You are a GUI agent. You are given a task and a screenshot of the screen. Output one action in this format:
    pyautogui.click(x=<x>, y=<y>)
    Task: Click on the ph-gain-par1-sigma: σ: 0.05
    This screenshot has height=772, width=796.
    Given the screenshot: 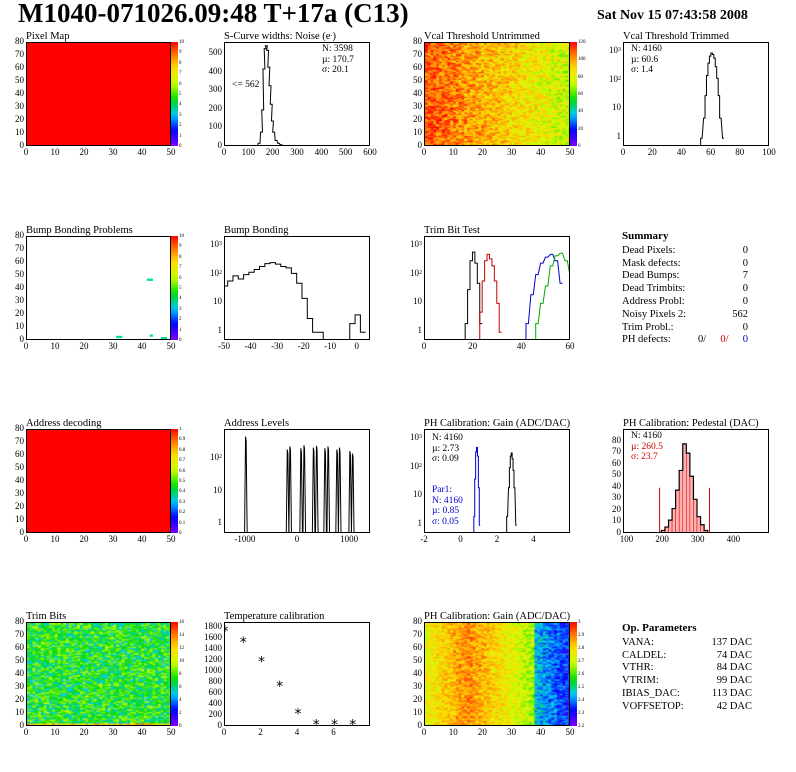 What is the action you would take?
    pyautogui.click(x=445, y=521)
    